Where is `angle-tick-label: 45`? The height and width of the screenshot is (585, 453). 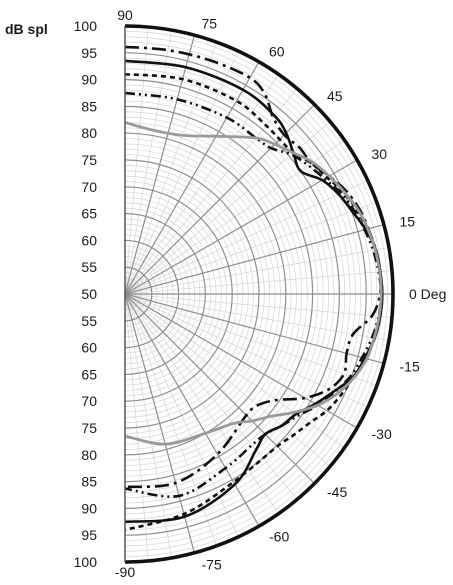
angle-tick-label: 45 is located at coordinates (335, 96).